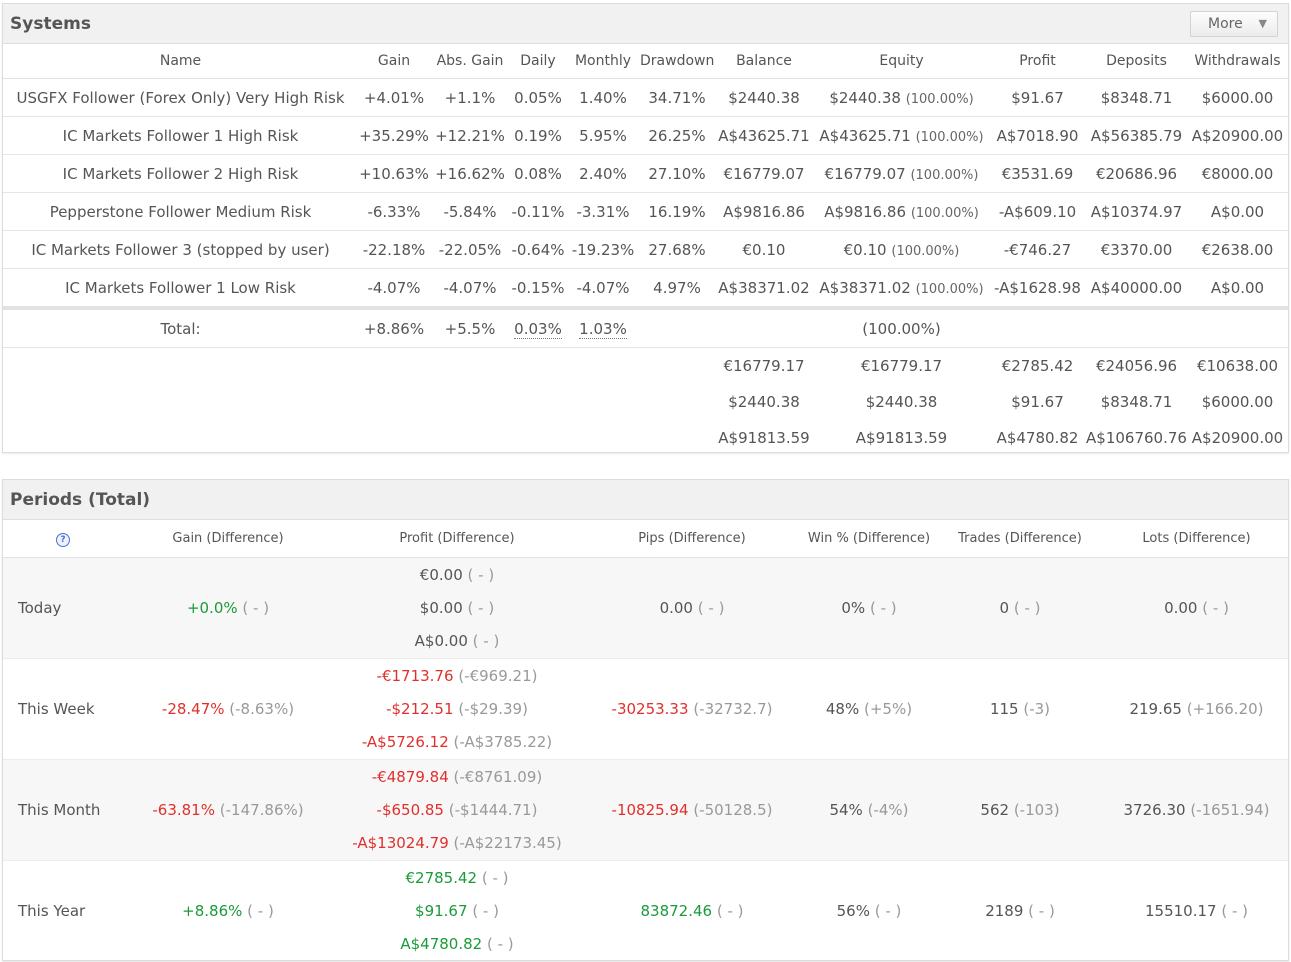 The width and height of the screenshot is (1291, 962). I want to click on system-abs-gain: +12.21%, so click(470, 135).